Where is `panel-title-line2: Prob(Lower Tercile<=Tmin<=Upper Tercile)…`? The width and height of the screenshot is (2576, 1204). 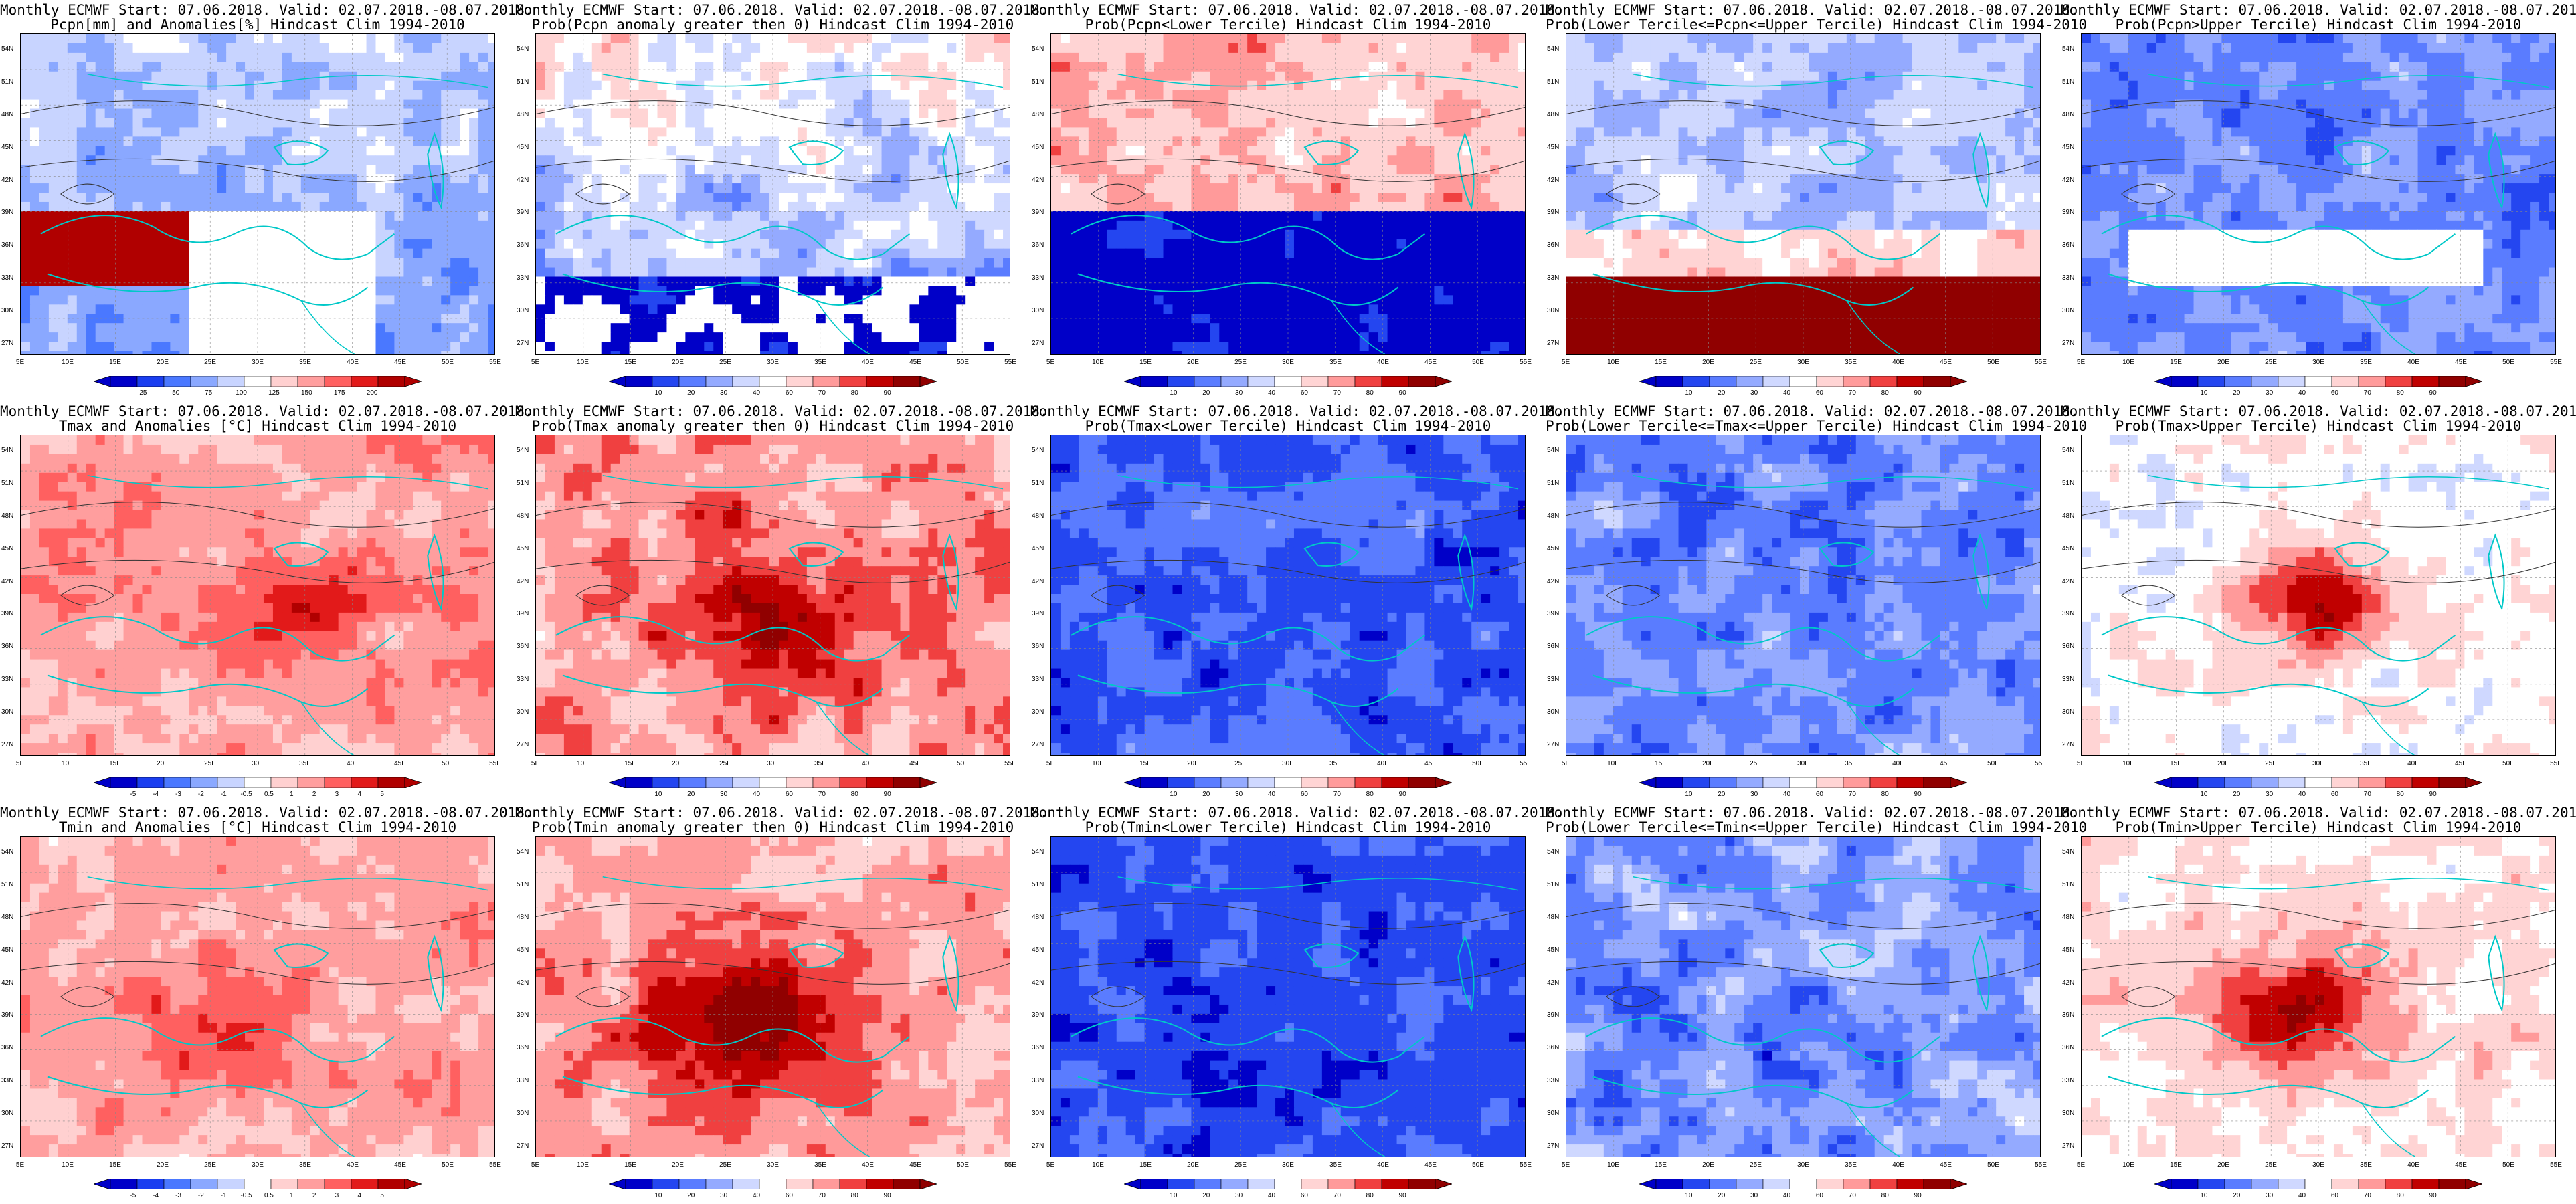 panel-title-line2: Prob(Lower Tercile<=Tmin<=Upper Tercile)… is located at coordinates (1816, 827).